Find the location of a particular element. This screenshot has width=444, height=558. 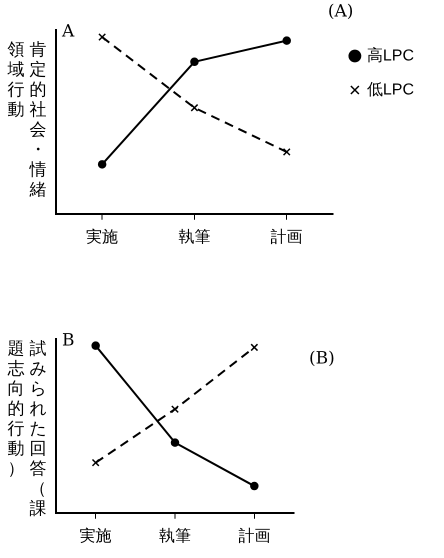

legend-label: 低LPC is located at coordinates (390, 89).